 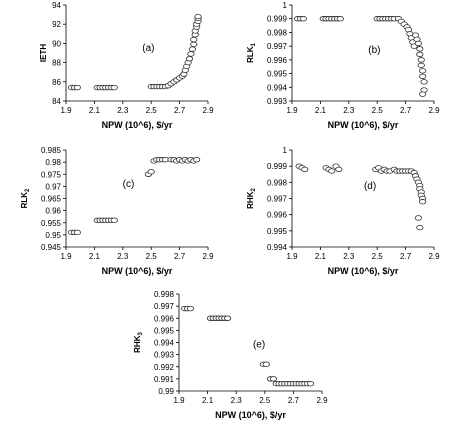 What do you see at coordinates (56, 43) in the screenshot?
I see `y-tick-label: 90` at bounding box center [56, 43].